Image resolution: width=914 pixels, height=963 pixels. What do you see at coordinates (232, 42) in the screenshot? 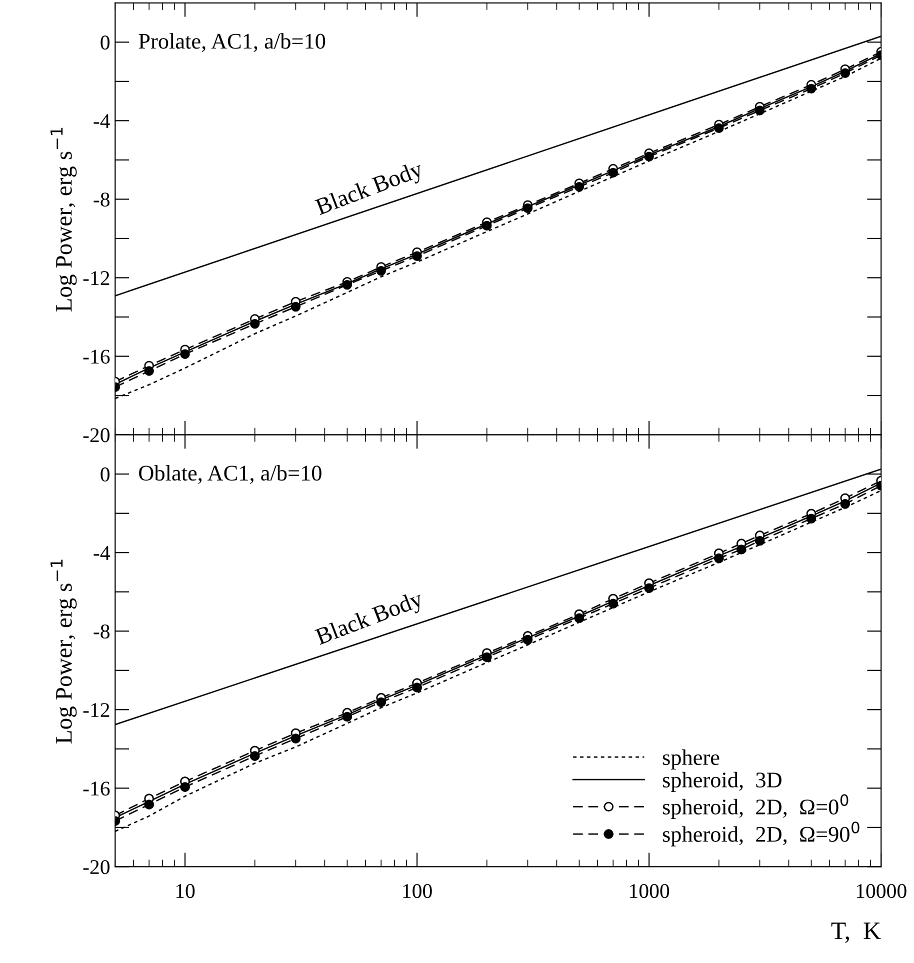
I see `annotation: Prolate, AC1, a/b=10` at bounding box center [232, 42].